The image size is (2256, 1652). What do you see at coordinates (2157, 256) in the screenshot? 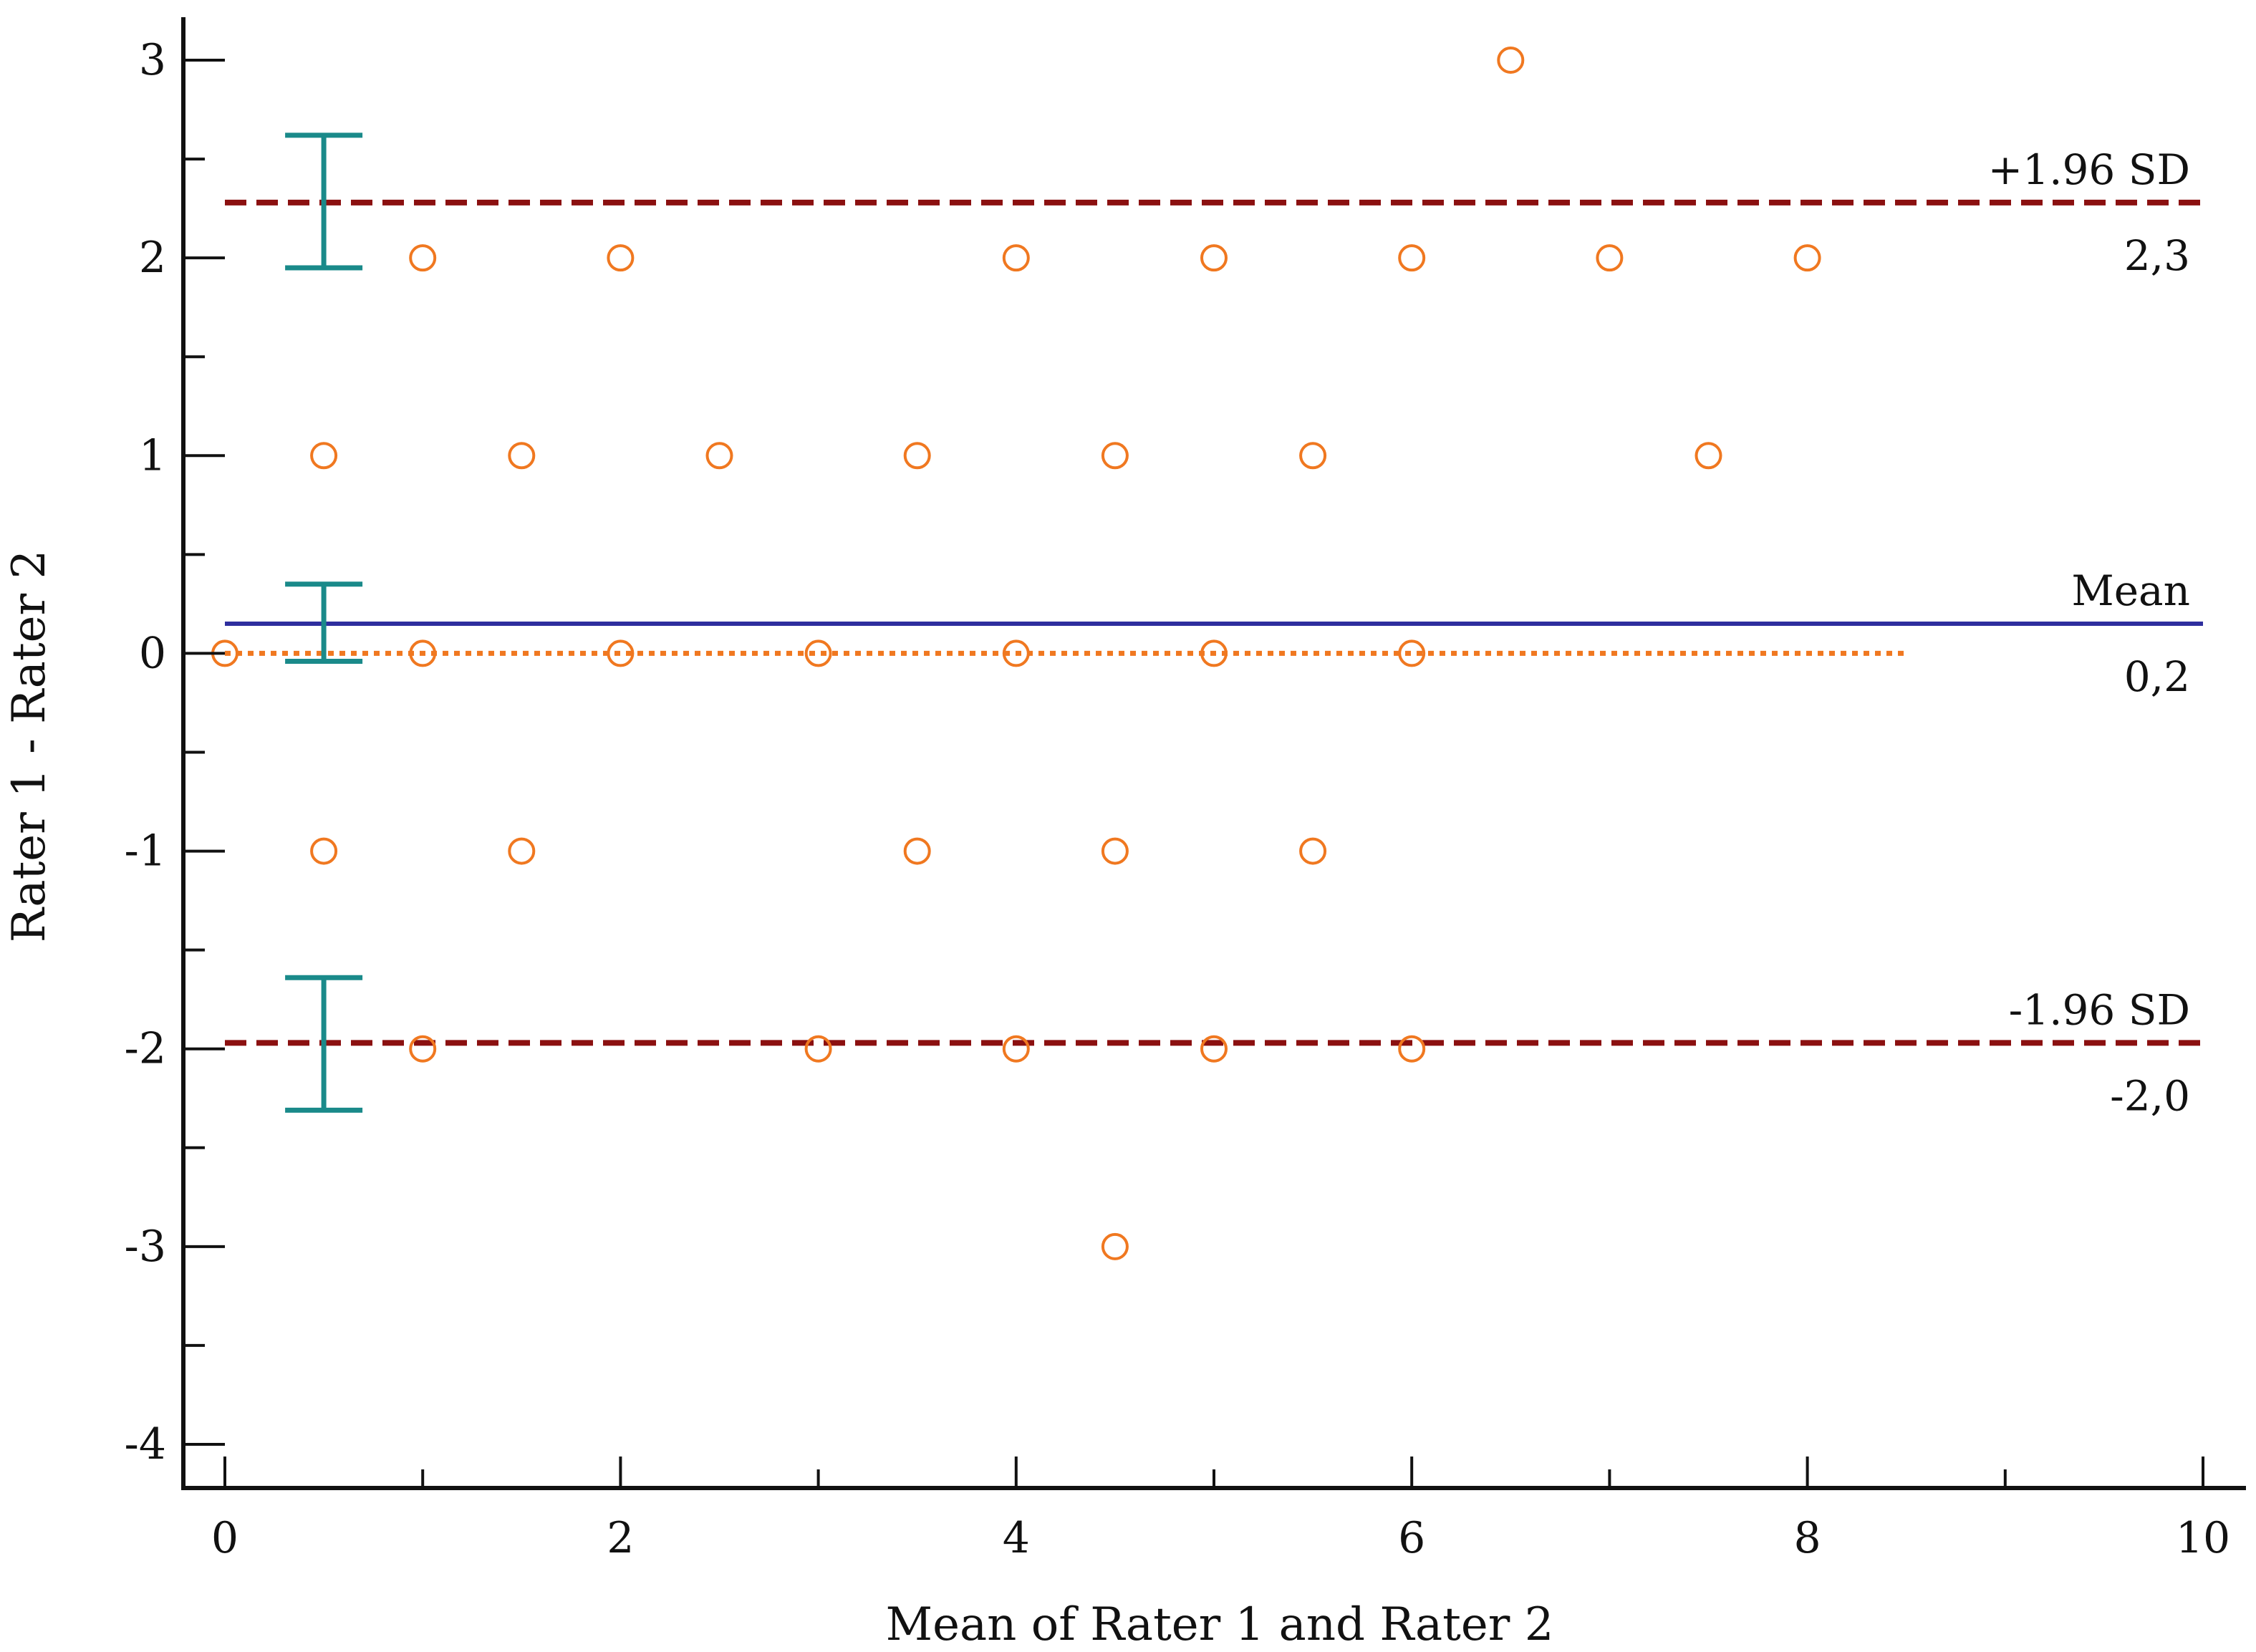
I see `upper-loa-value: 2,3` at bounding box center [2157, 256].